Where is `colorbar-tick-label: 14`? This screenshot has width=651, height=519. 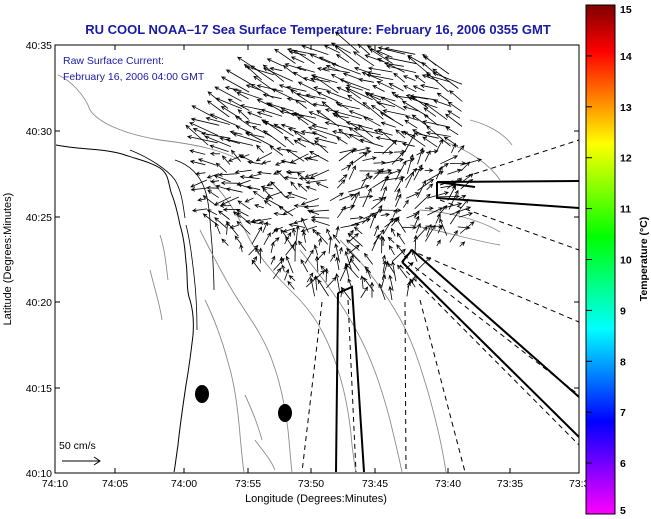
colorbar-tick-label: 14 is located at coordinates (626, 57).